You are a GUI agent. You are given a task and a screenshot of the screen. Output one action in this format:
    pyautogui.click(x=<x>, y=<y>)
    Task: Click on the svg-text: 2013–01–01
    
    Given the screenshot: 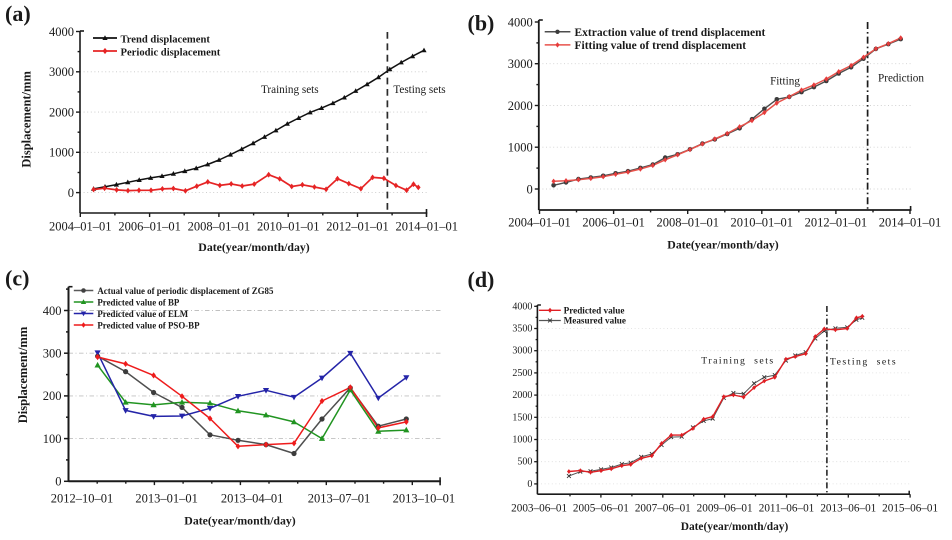 What is the action you would take?
    pyautogui.click(x=166, y=499)
    